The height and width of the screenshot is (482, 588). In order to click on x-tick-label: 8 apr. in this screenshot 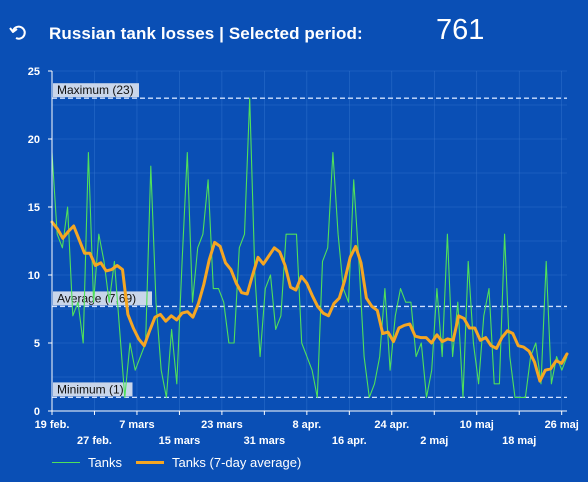, I will do `click(306, 425)`.